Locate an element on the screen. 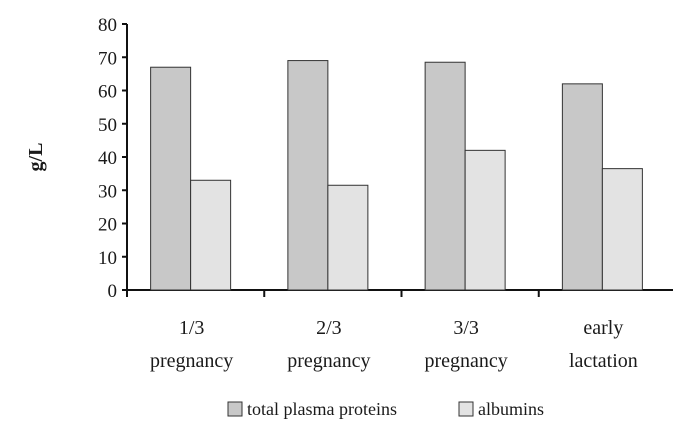 This screenshot has width=673, height=431. y-tick-label: 60 is located at coordinates (107, 92).